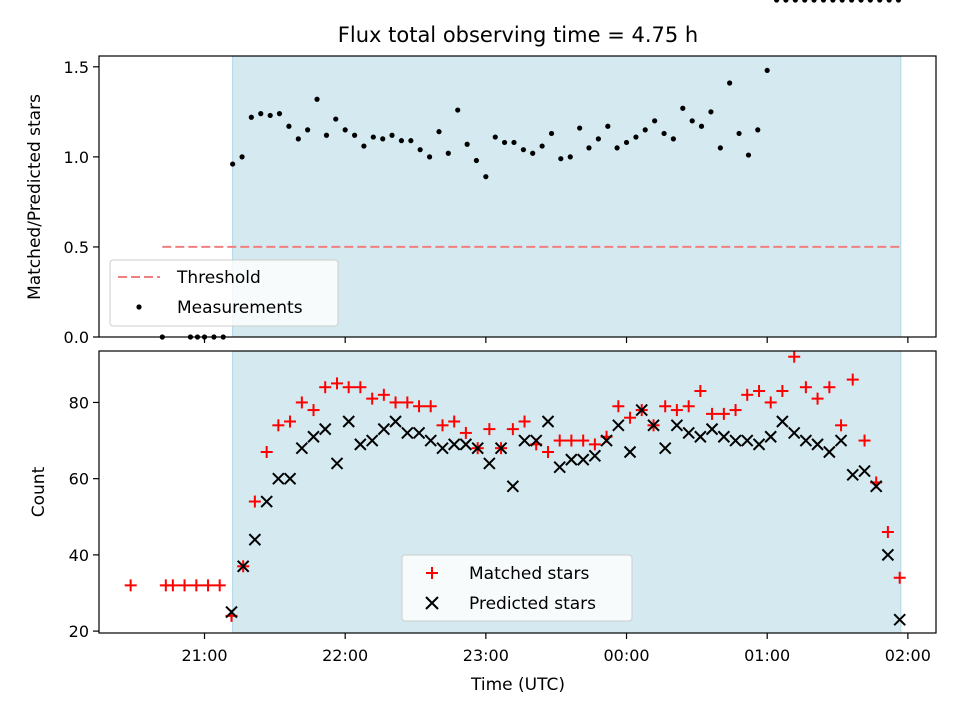 The image size is (960, 720). What do you see at coordinates (35, 197) in the screenshot?
I see `top-y-axis-label: Matched/Predicted stars` at bounding box center [35, 197].